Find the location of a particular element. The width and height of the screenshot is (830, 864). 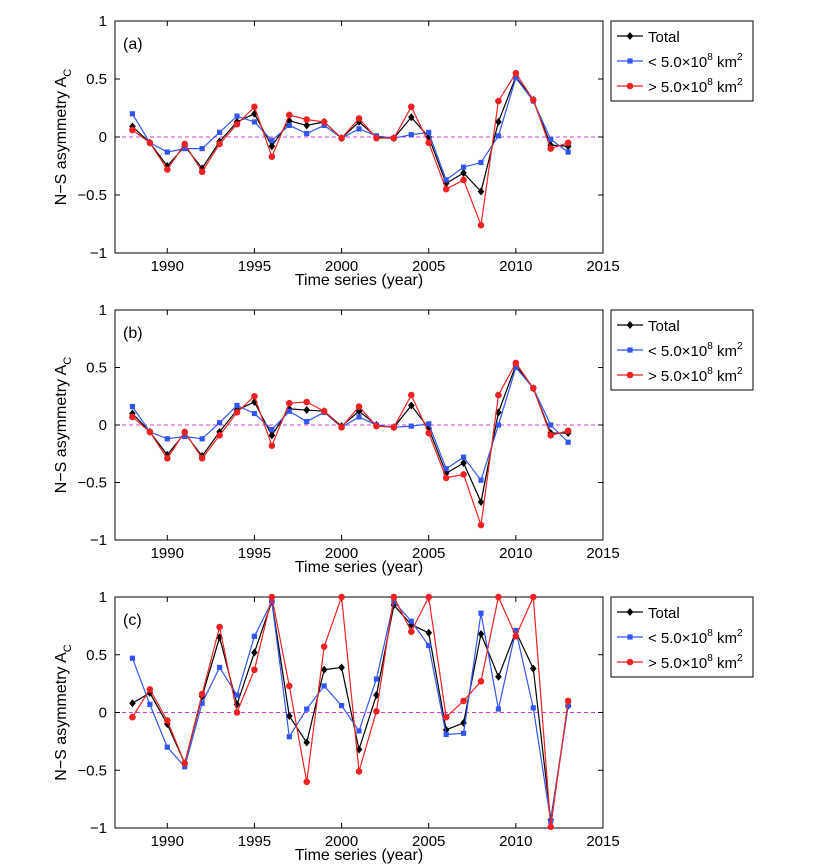

x-tick-label: 1990 is located at coordinates (167, 553).